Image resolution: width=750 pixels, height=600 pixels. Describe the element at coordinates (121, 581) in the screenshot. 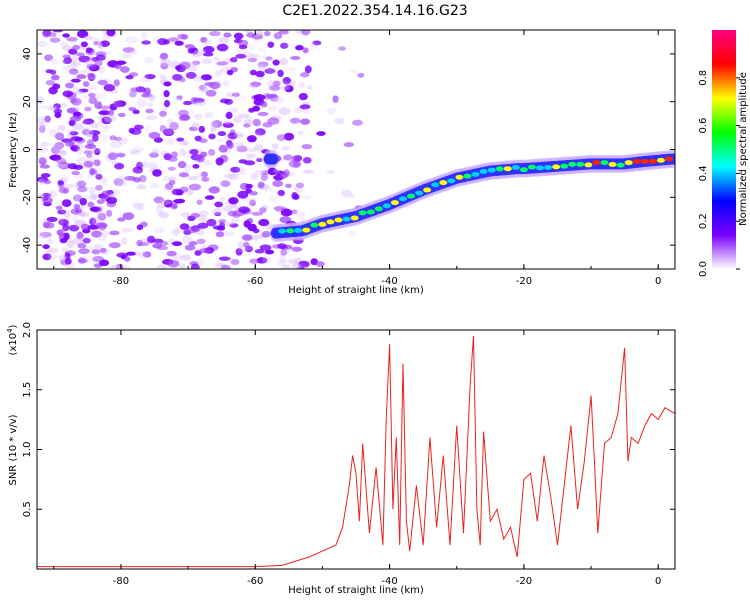

I see `x-tick-label: -80` at that location.